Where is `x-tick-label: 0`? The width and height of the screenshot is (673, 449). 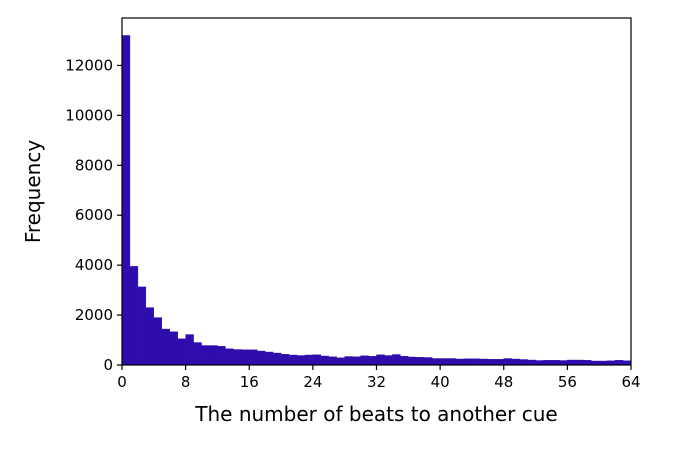
x-tick-label: 0 is located at coordinates (122, 382).